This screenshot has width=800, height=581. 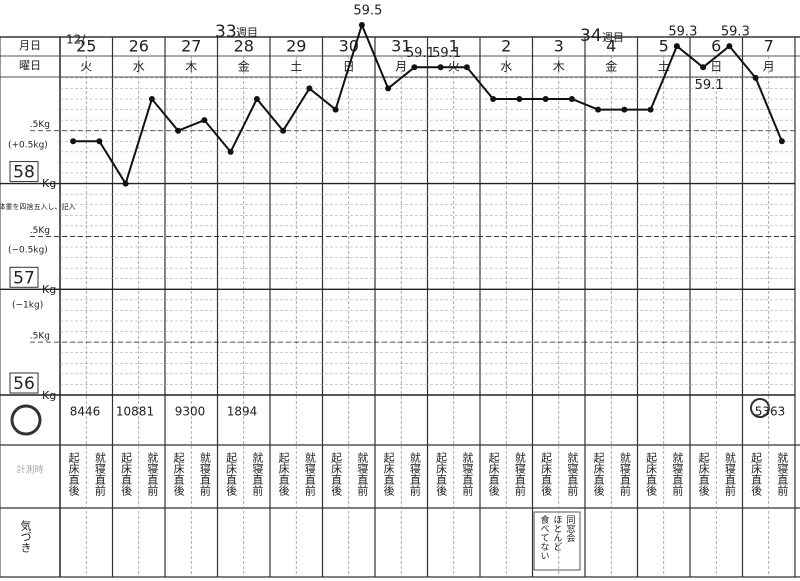 What do you see at coordinates (244, 46) in the screenshot?
I see `day: 28` at bounding box center [244, 46].